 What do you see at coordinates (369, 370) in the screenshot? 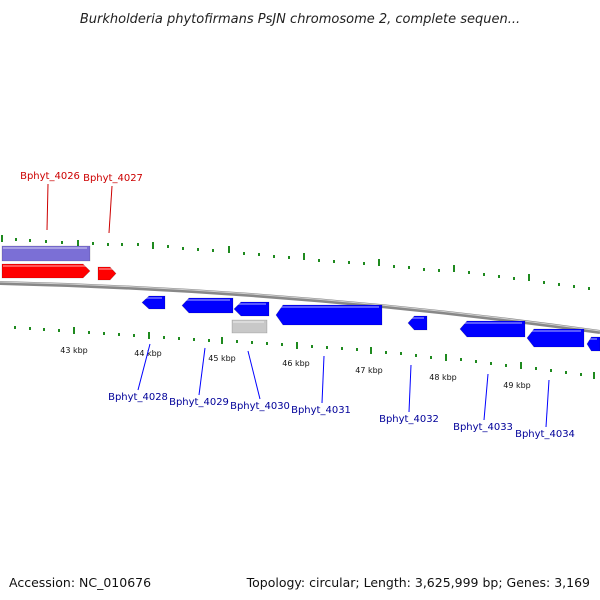
I see `scale-label: 47 kbp` at bounding box center [369, 370].